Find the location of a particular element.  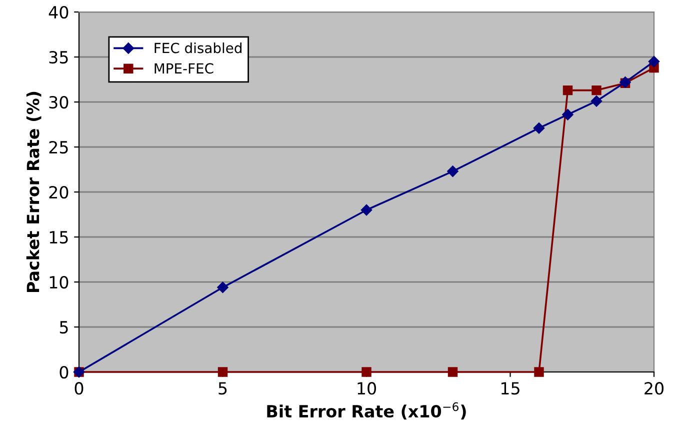

legend-label: FEC disabled is located at coordinates (198, 48).